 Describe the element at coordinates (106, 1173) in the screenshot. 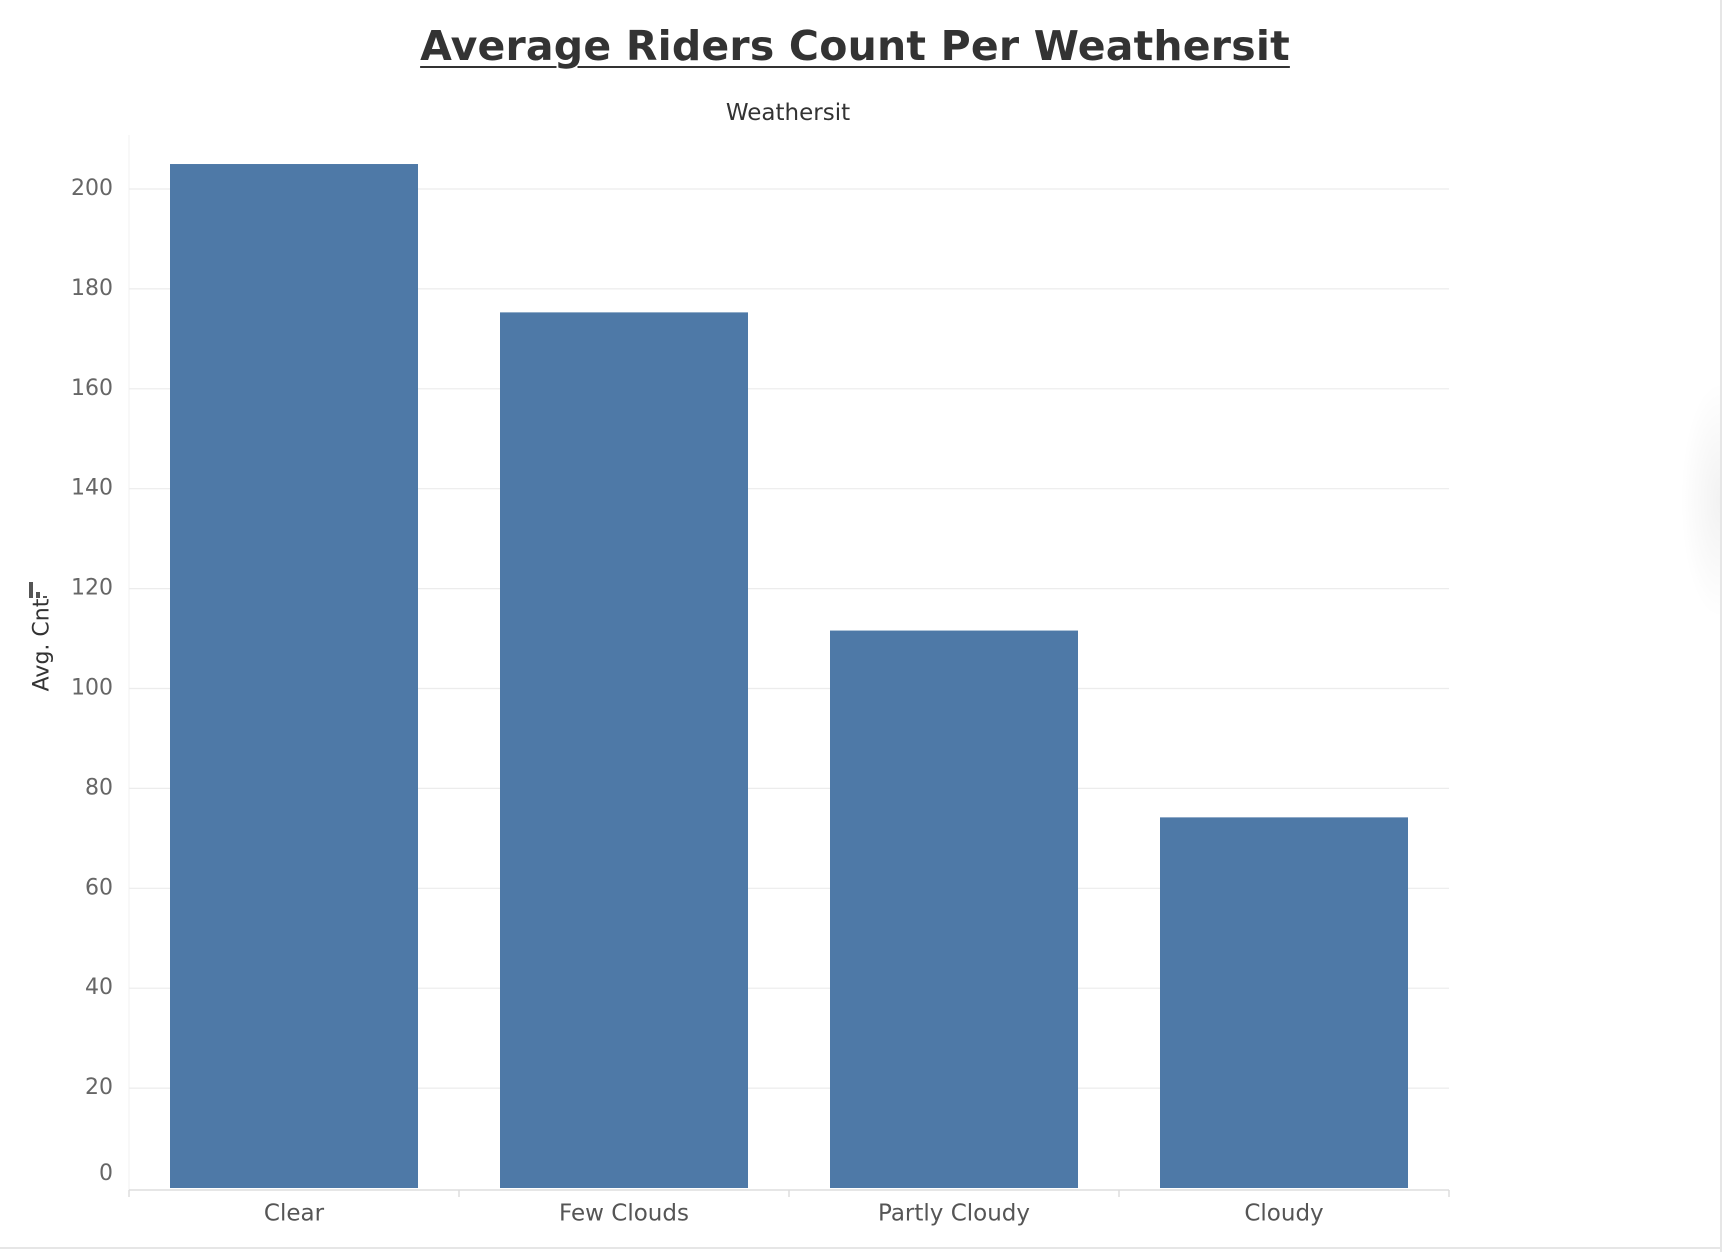

I see `y-tick-label: 0` at that location.